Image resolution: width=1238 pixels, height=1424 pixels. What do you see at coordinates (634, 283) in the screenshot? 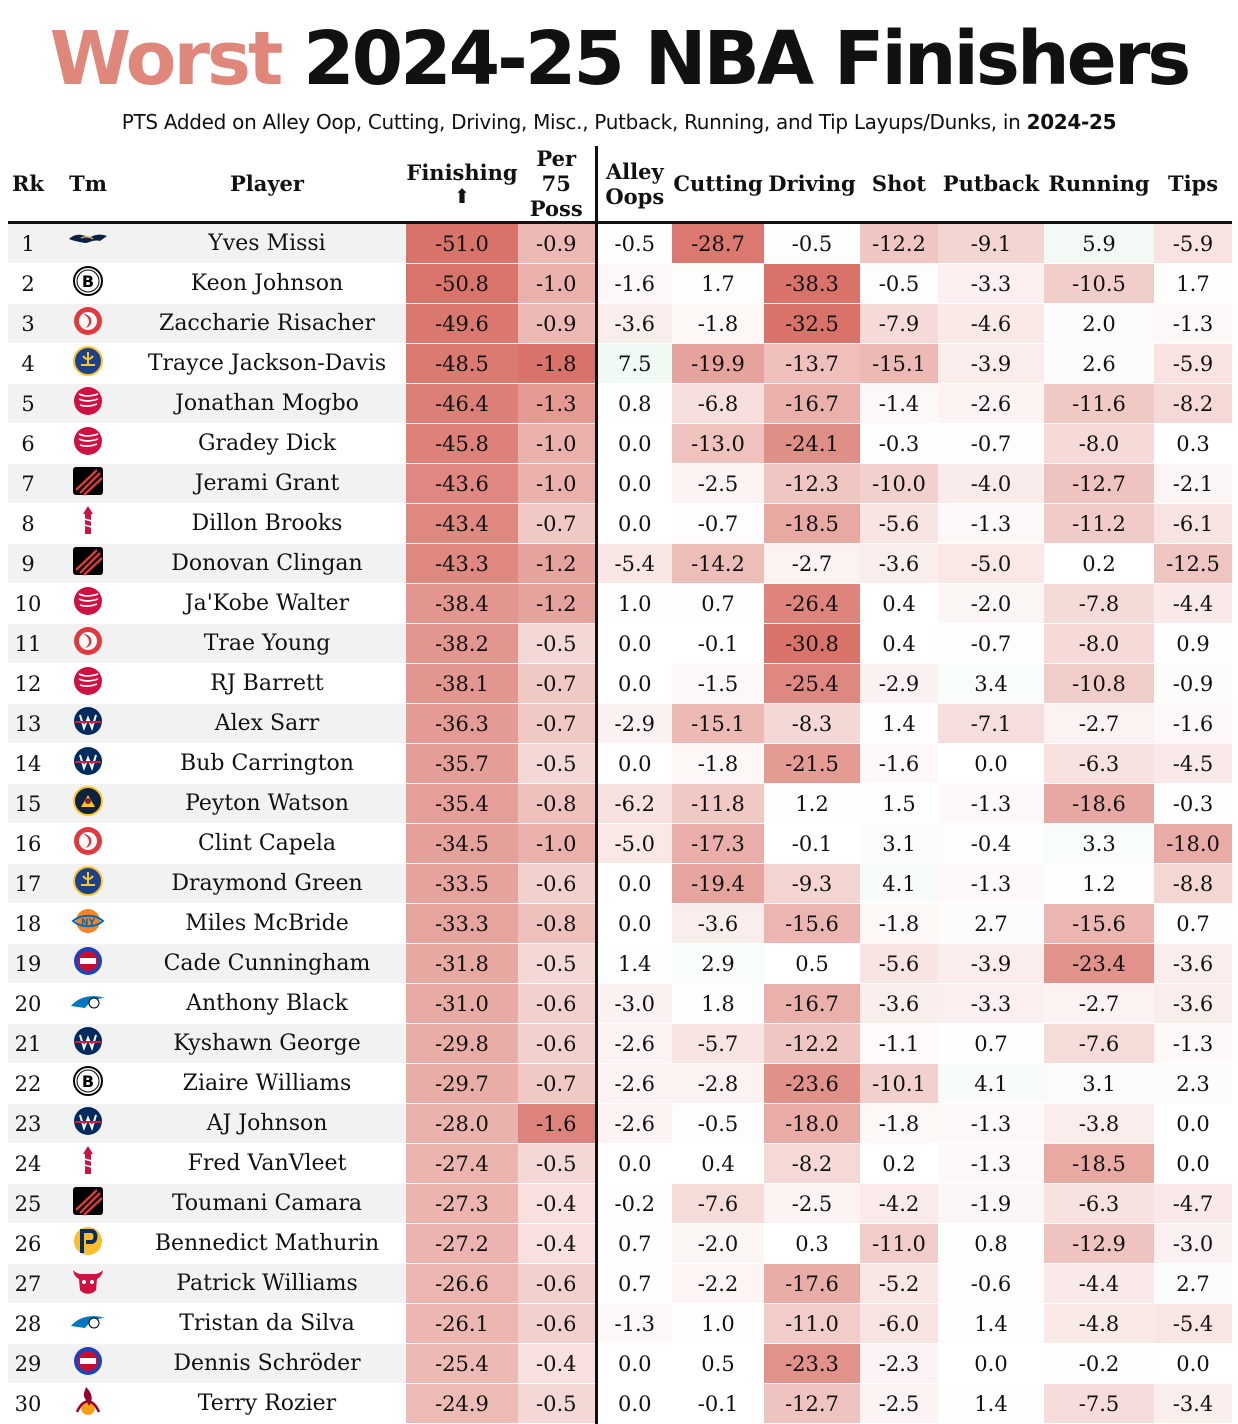
I see `cell-oop: -1.6` at bounding box center [634, 283].